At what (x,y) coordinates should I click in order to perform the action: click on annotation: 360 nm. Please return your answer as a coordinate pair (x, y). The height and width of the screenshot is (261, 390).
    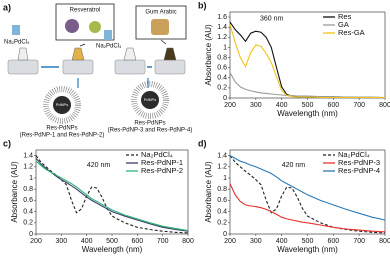
    Looking at the image, I should click on (272, 19).